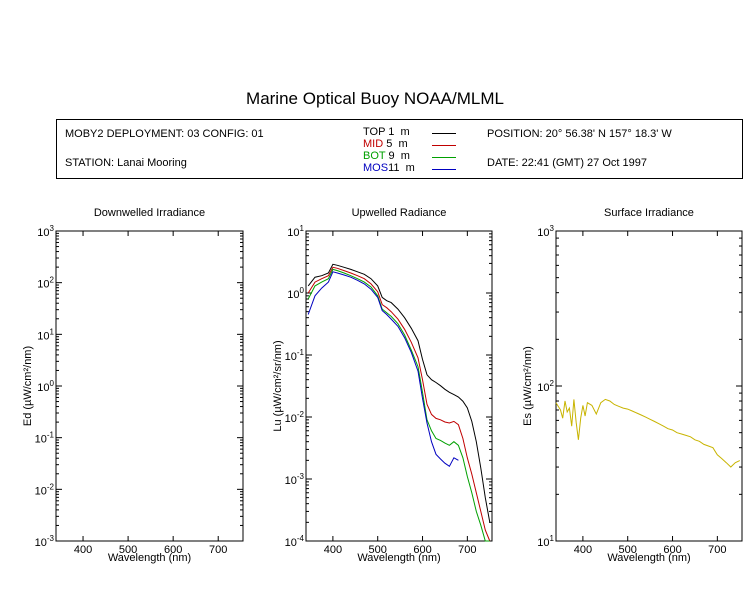  What do you see at coordinates (649, 213) in the screenshot?
I see `panel-title: Surface Irradiance` at bounding box center [649, 213].